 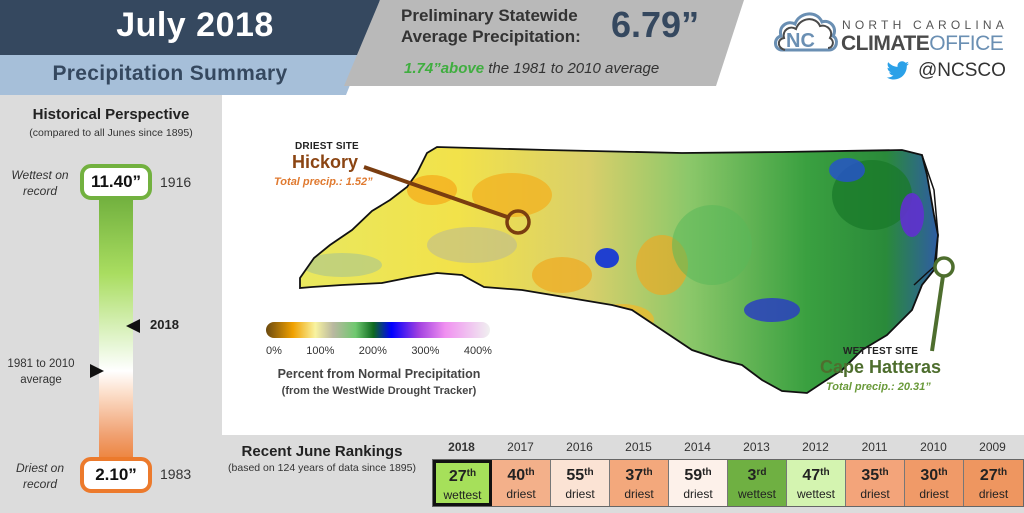 What do you see at coordinates (379, 391) in the screenshot?
I see `legend-subtitle: (from the WestWide Drought Tracker)` at bounding box center [379, 391].